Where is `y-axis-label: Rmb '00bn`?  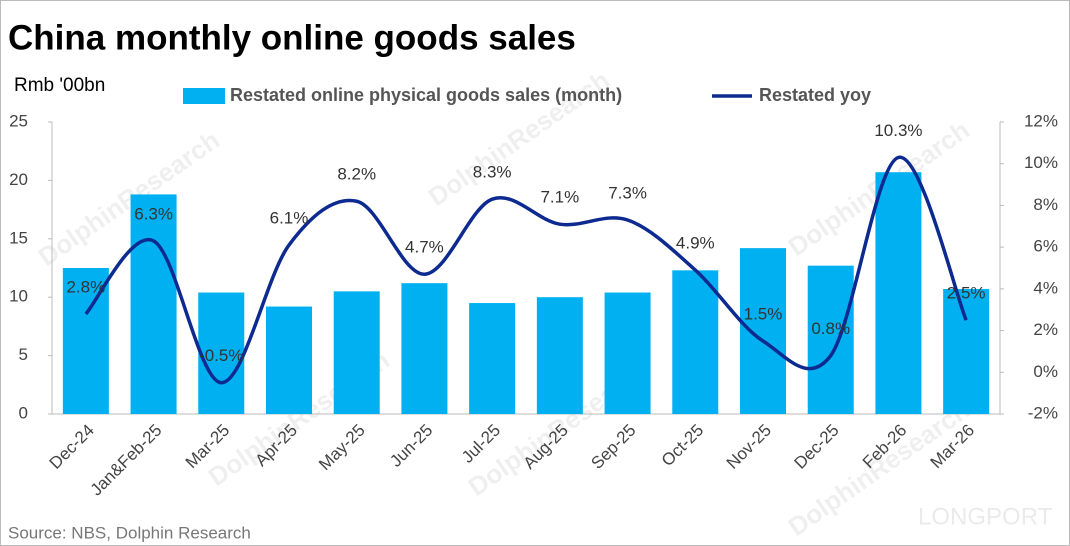 y-axis-label: Rmb '00bn is located at coordinates (59, 85).